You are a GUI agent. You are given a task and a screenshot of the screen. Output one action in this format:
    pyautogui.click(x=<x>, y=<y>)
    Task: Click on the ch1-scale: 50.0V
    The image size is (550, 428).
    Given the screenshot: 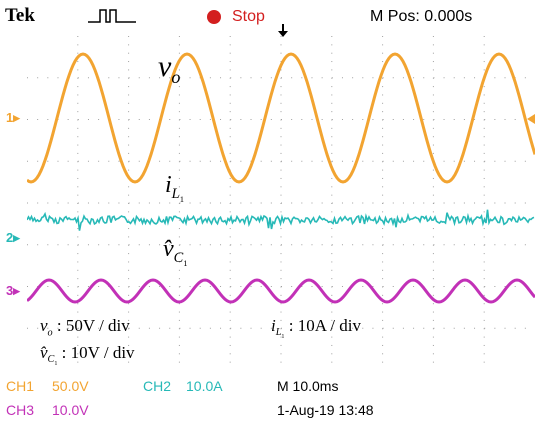 What is the action you would take?
    pyautogui.click(x=70, y=386)
    